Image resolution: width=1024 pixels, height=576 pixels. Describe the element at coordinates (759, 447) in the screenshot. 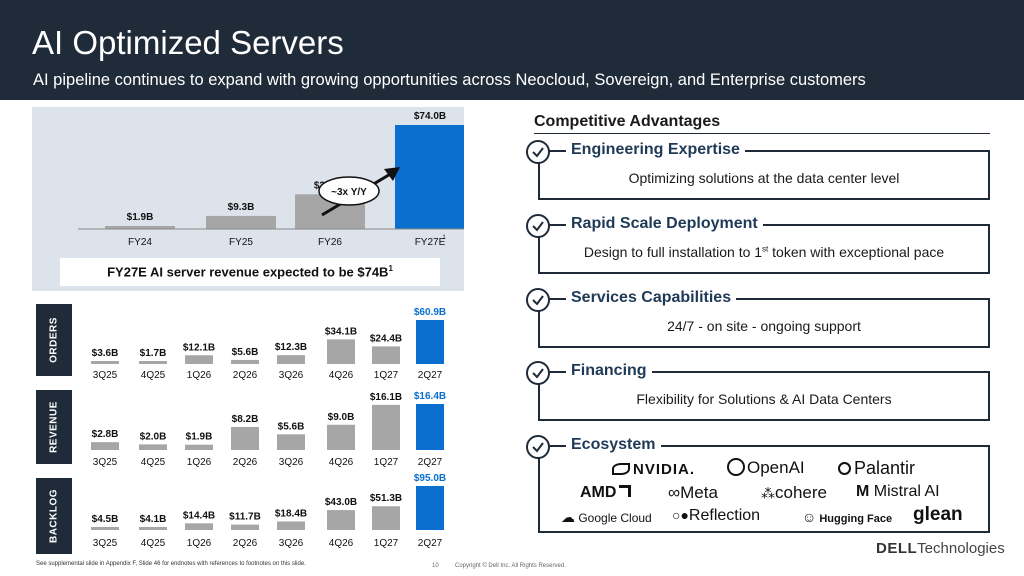

I see `ecosystem-header: Ecosystem` at that location.